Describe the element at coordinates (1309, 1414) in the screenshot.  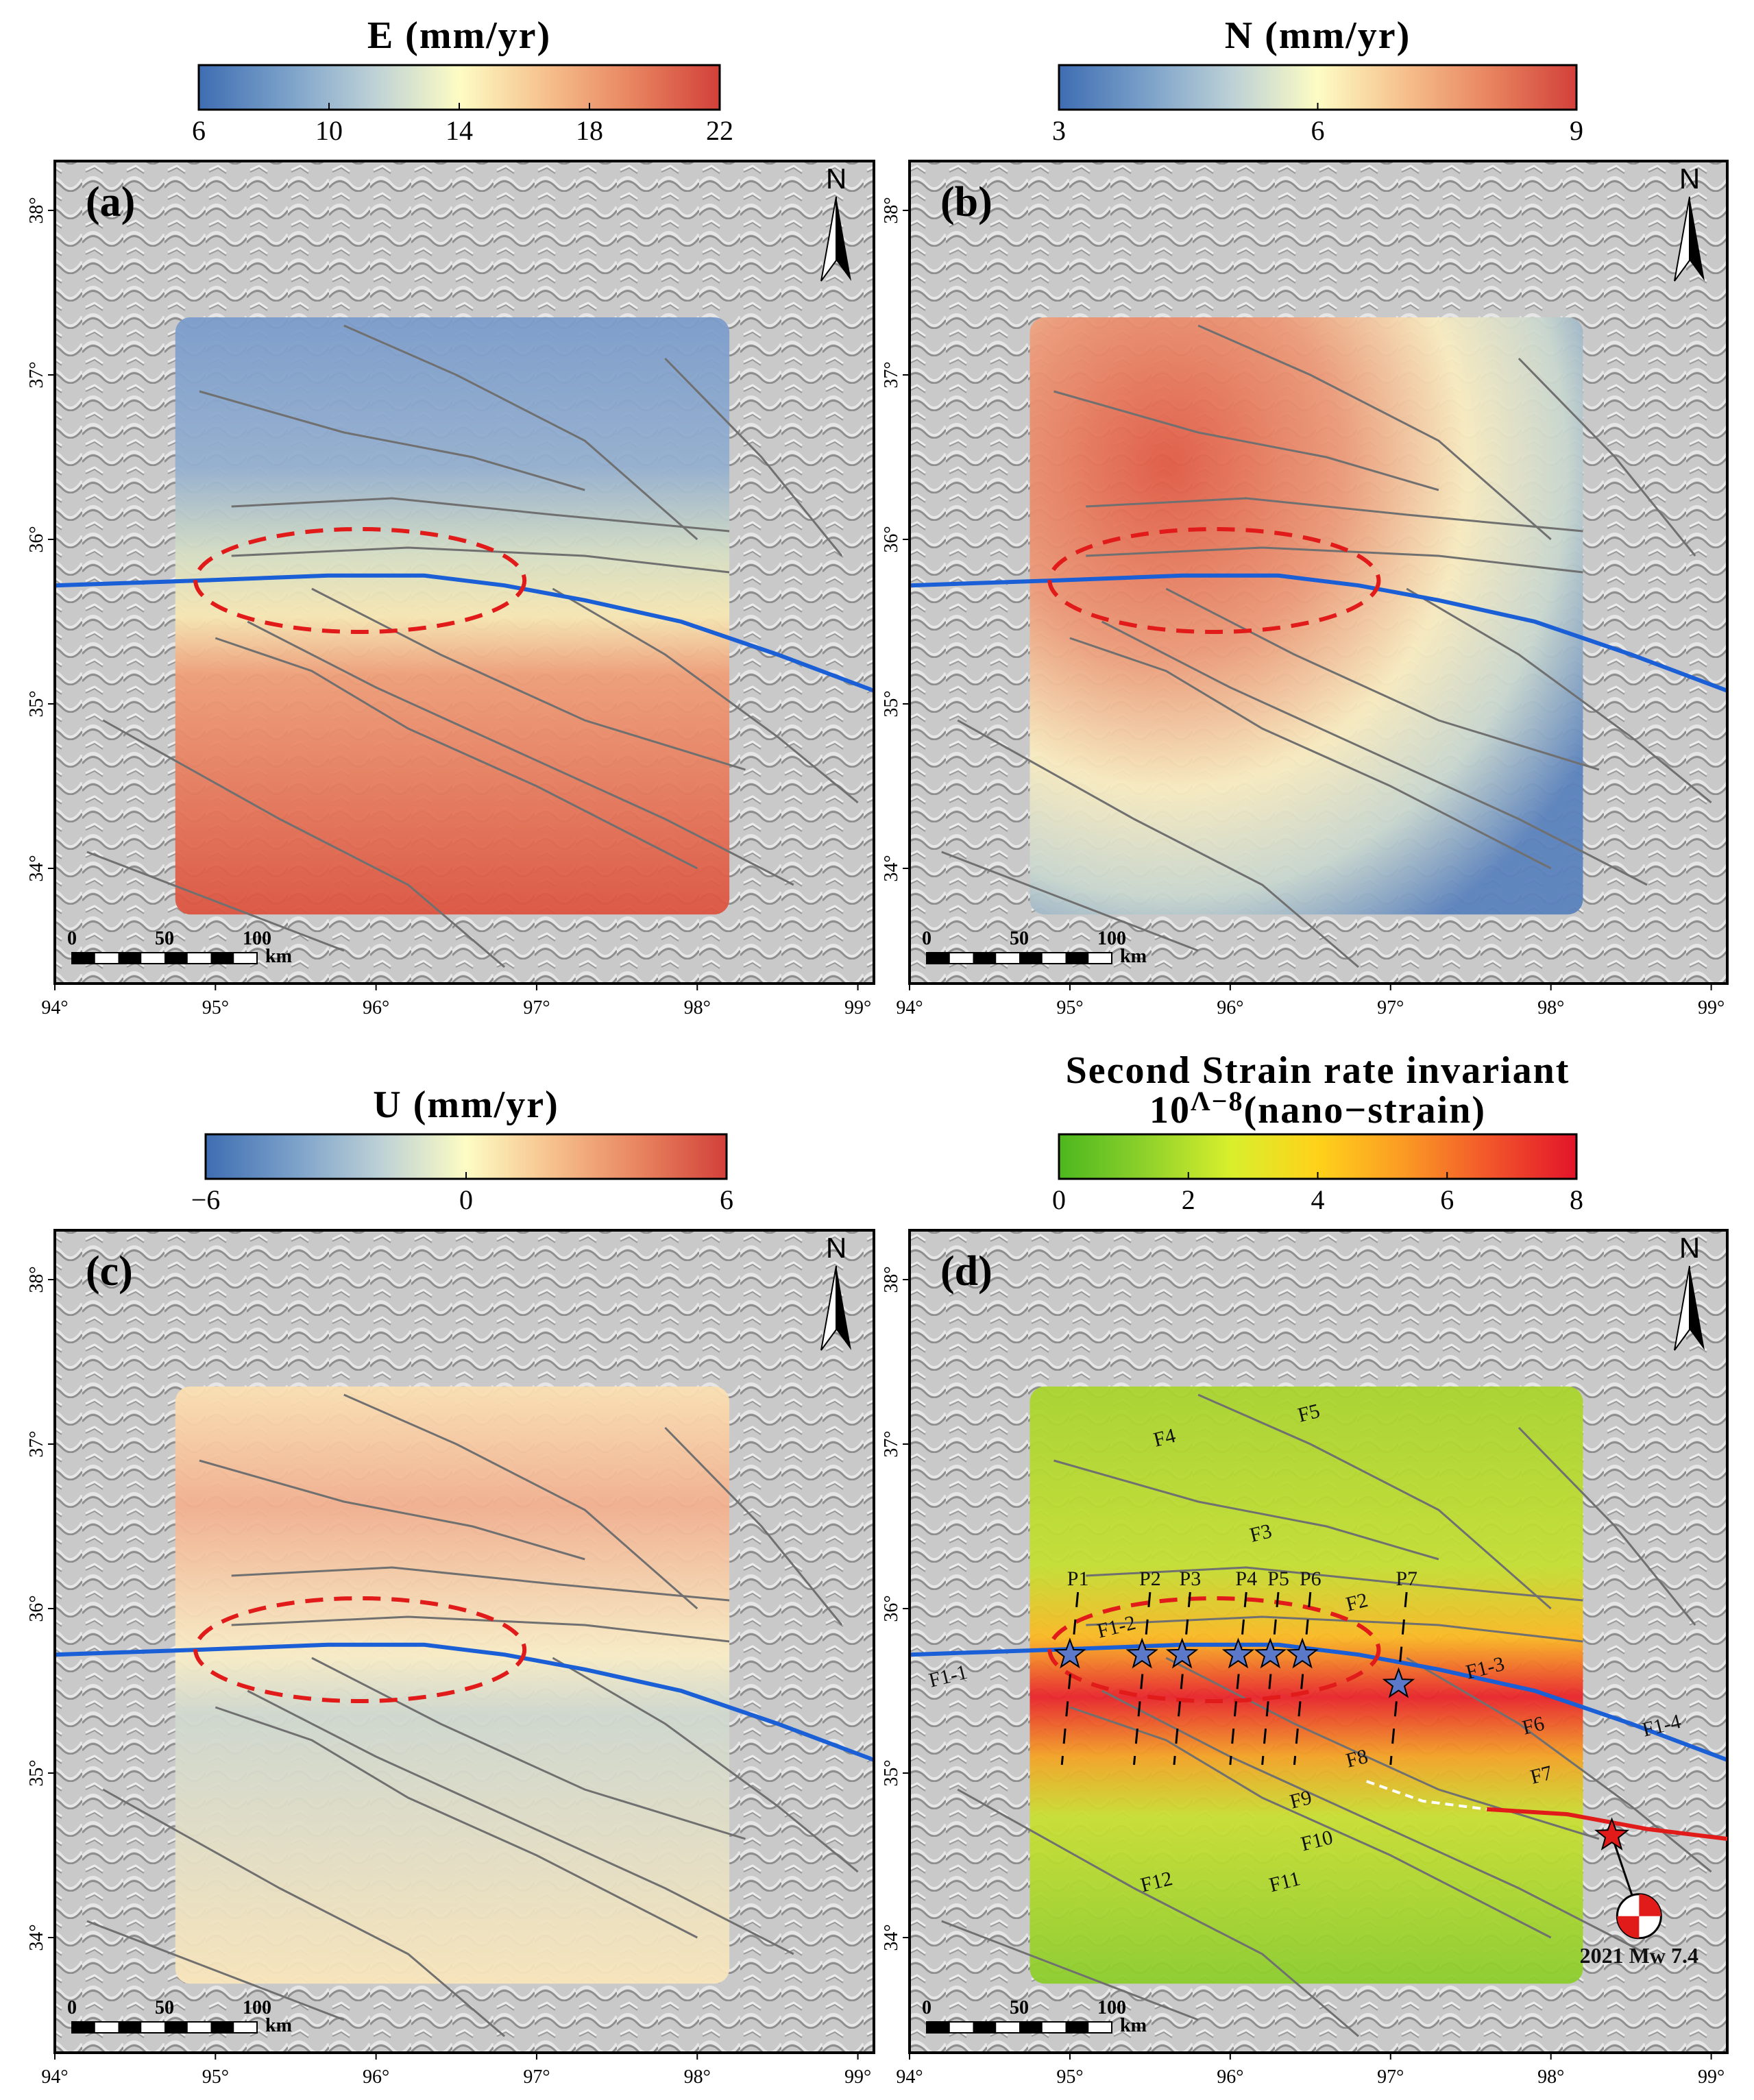
I see `fault-label: F5` at that location.